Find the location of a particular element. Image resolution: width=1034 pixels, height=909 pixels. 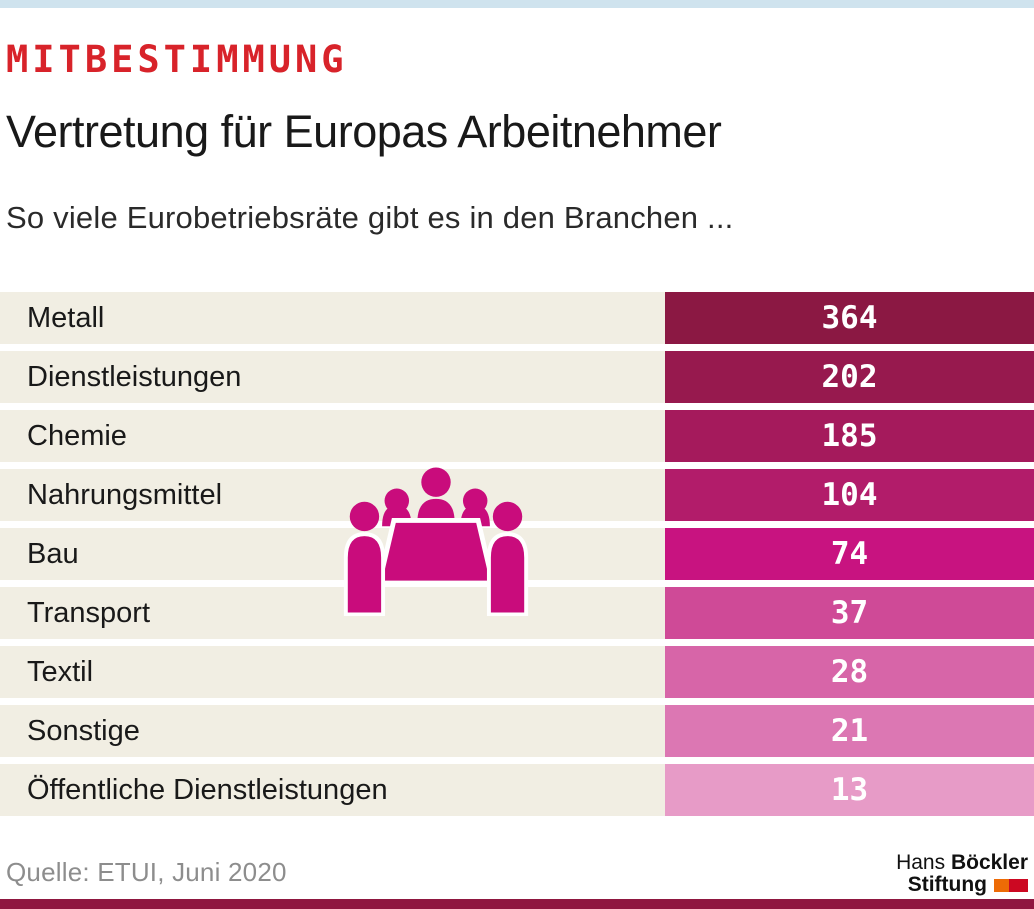

chart-row: Textil 28 is located at coordinates (517, 672).